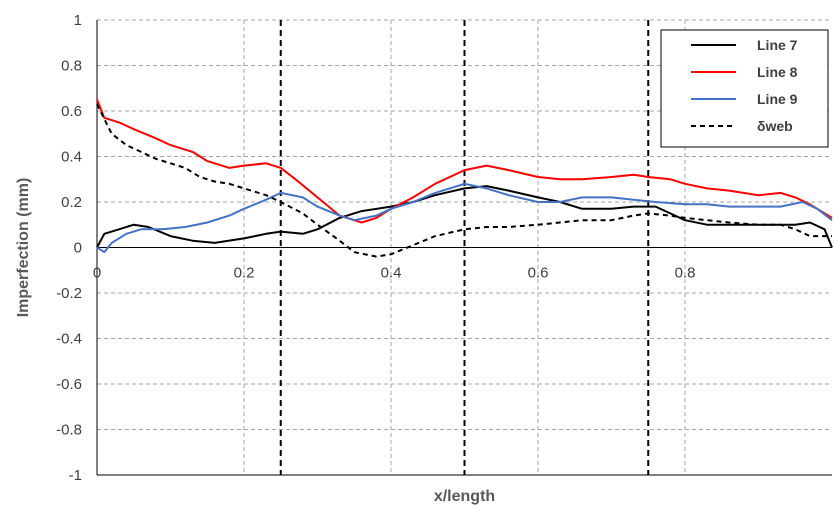 The width and height of the screenshot is (834, 511). I want to click on y-tick-label: 0.6, so click(71, 111).